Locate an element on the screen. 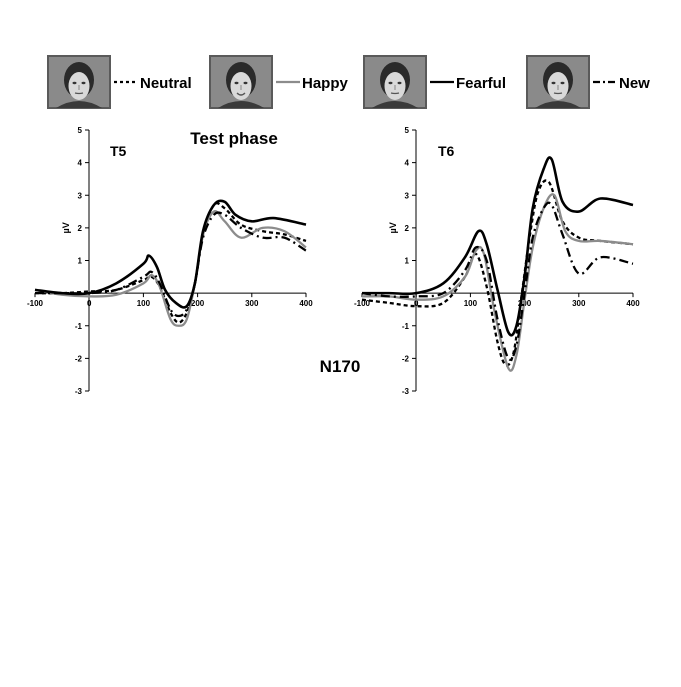  legend: Neutral Happy Fearful New is located at coordinates (348, 82).